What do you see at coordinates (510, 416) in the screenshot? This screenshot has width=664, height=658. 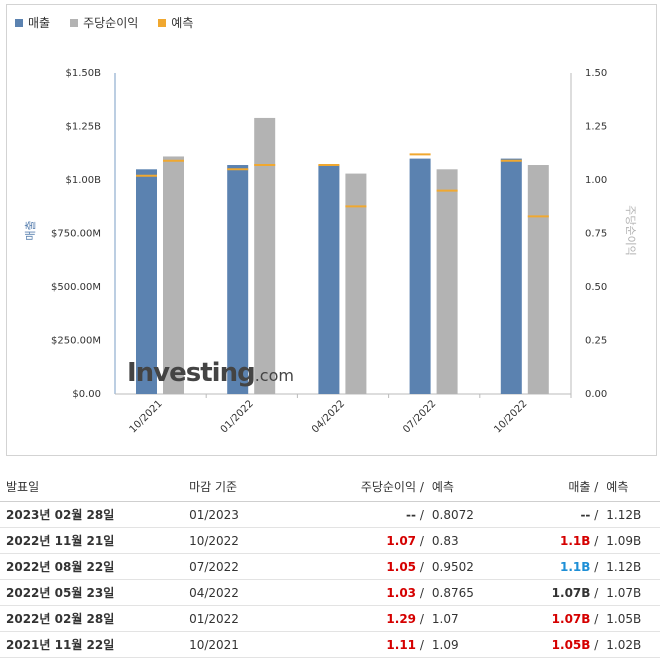 I see `x-tick-label: 10/2022` at bounding box center [510, 416].